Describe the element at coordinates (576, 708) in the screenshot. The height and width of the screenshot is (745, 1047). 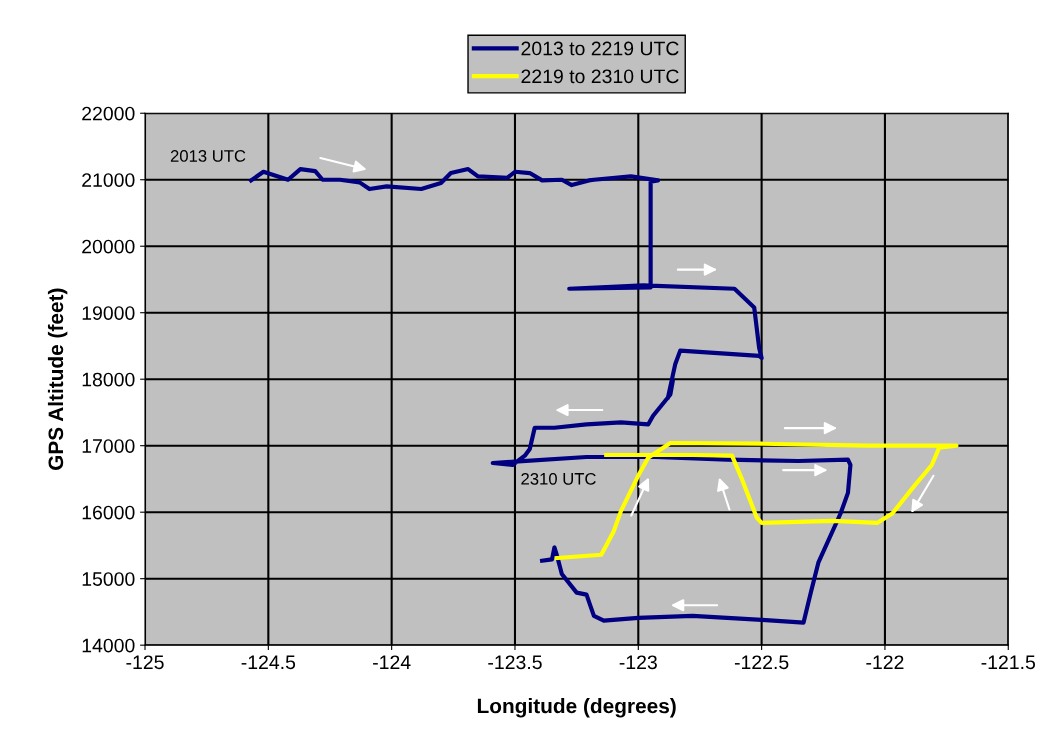
I see `x-axis-title: Longitude (degrees)` at that location.